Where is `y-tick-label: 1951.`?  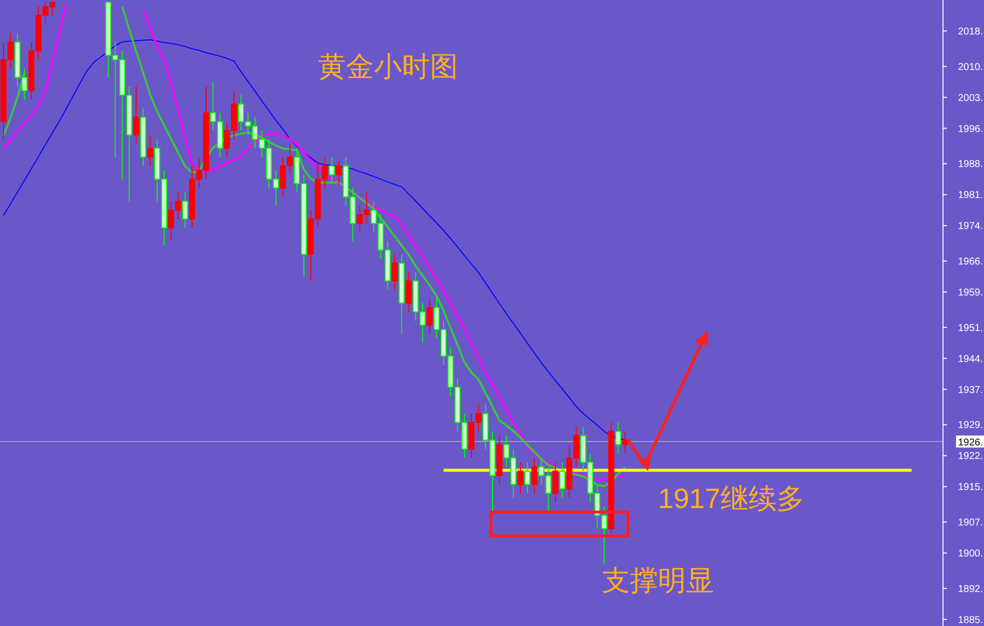 y-tick-label: 1951. is located at coordinates (971, 328).